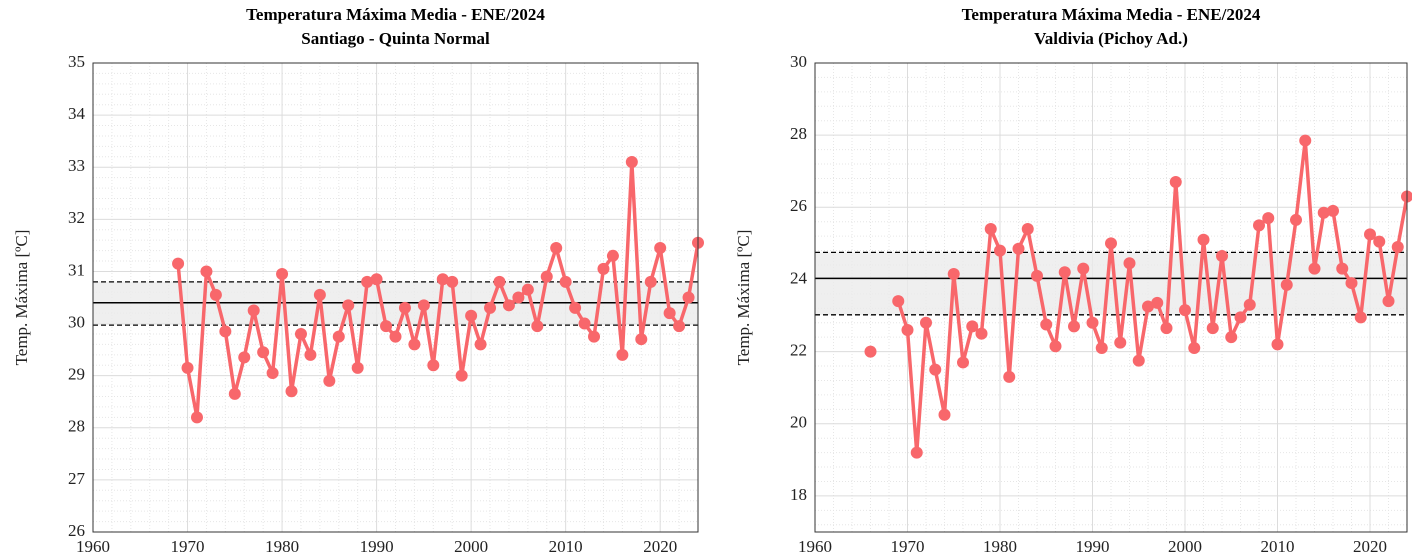 This screenshot has width=1412, height=560. I want to click on x-tick-label: 2000, so click(471, 546).